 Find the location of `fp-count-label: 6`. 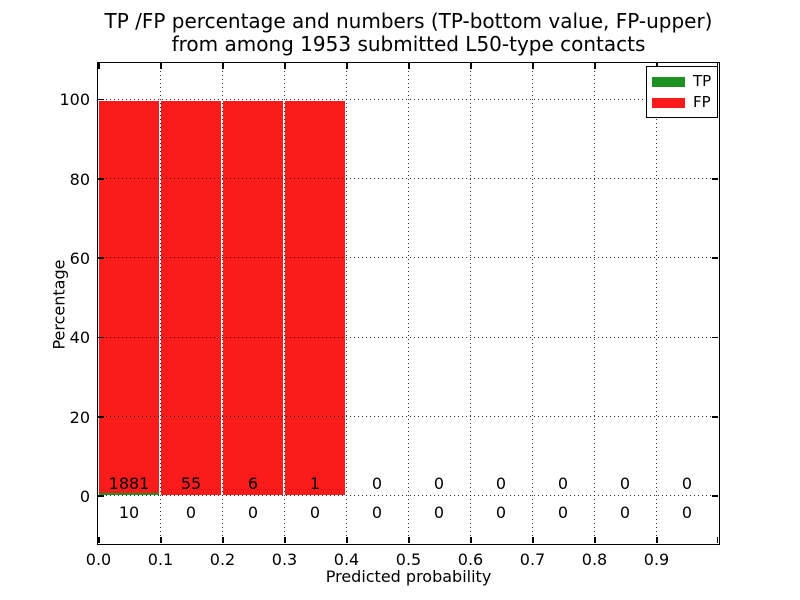

fp-count-label: 6 is located at coordinates (253, 484).